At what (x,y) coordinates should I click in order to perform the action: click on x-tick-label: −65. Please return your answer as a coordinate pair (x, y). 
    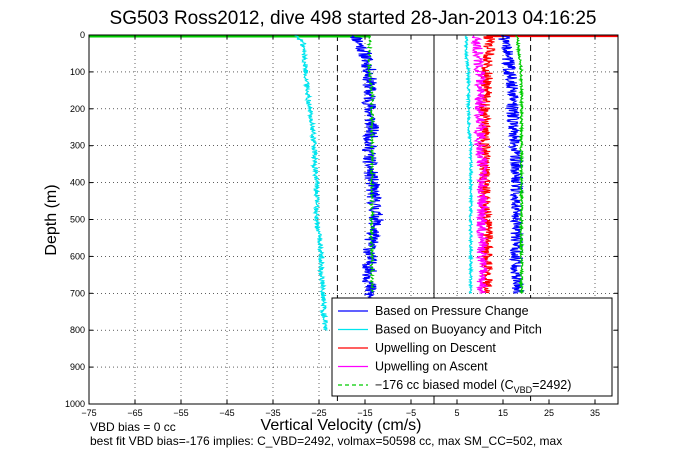
    Looking at the image, I should click on (134, 413).